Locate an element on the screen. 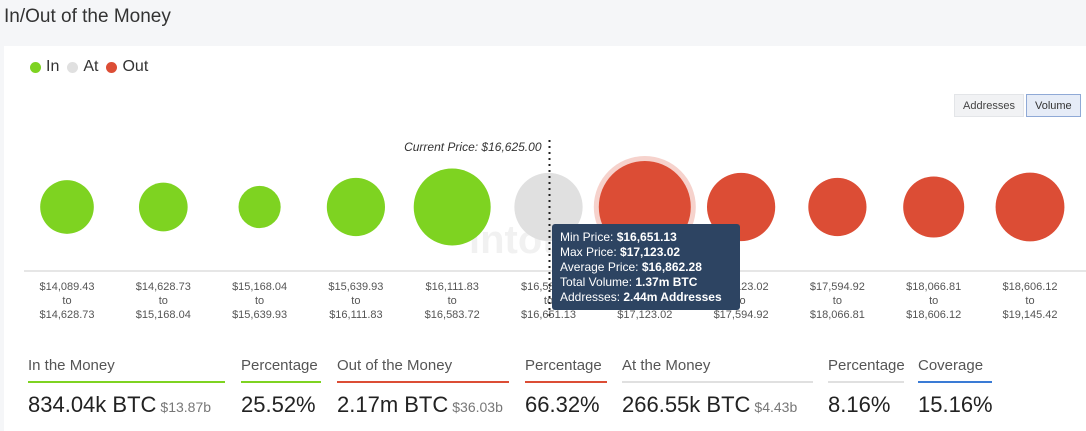 This screenshot has height=431, width=1086. tooltip-row: Total Volume: 1.37m BTC is located at coordinates (646, 282).